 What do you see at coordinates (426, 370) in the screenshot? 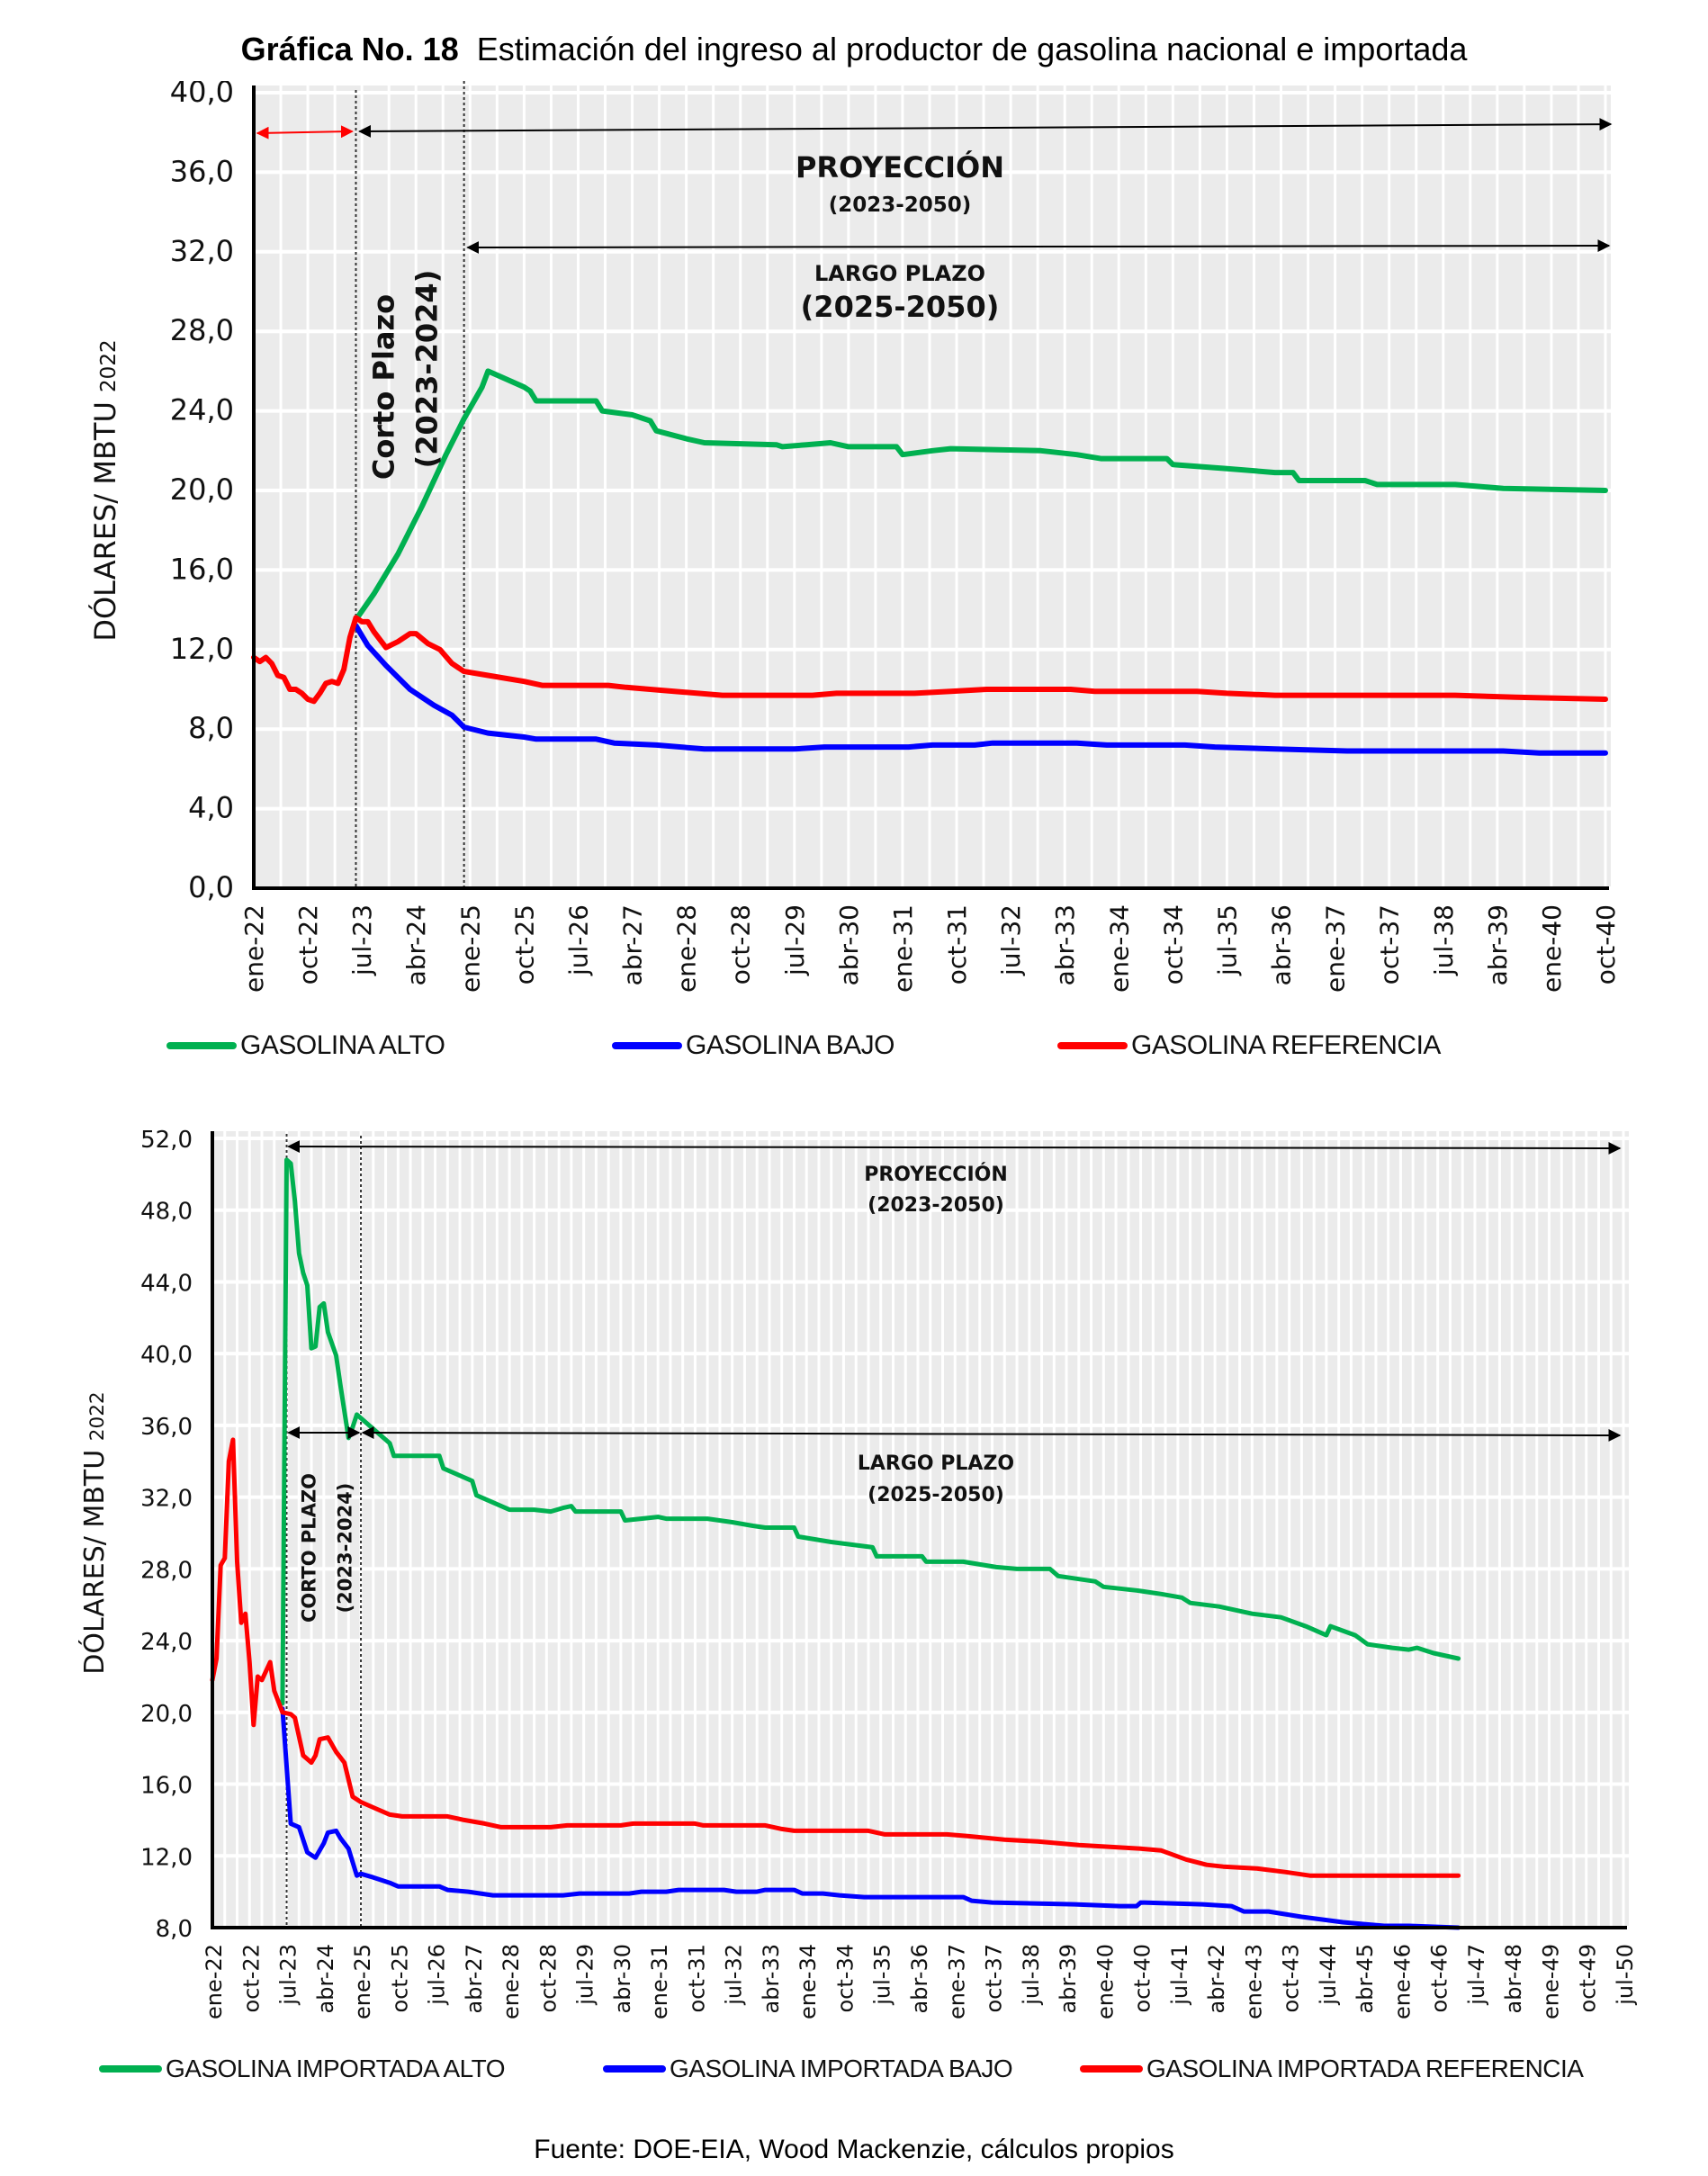
I see `corto-plazo-years-label: (2023-2024)` at bounding box center [426, 370].